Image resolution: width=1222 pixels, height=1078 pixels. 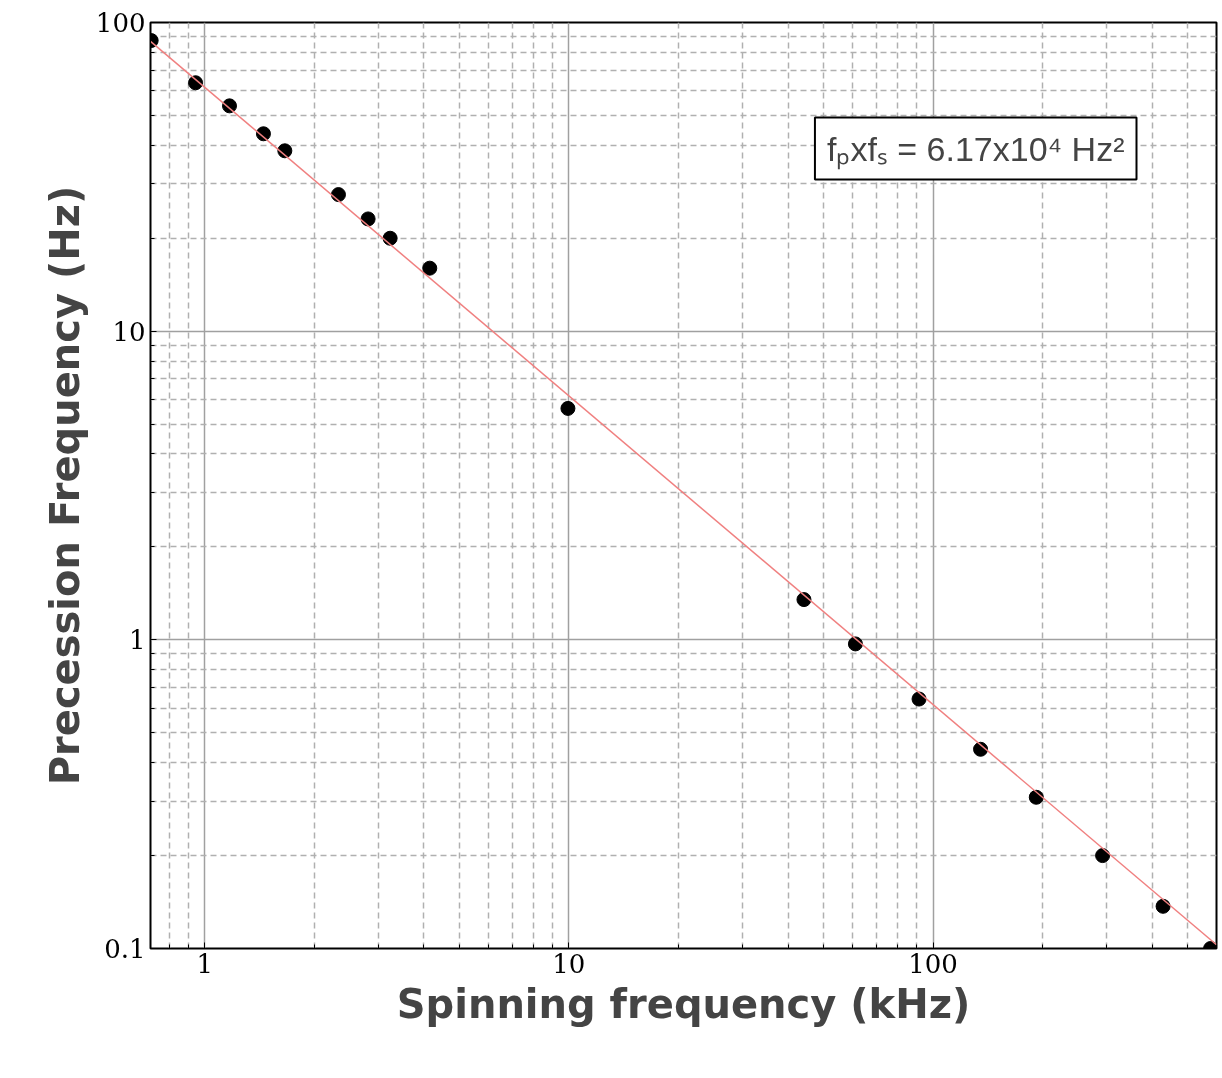 What do you see at coordinates (64, 485) in the screenshot?
I see `y-axis-title: Precession Frequency (Hz)` at bounding box center [64, 485].